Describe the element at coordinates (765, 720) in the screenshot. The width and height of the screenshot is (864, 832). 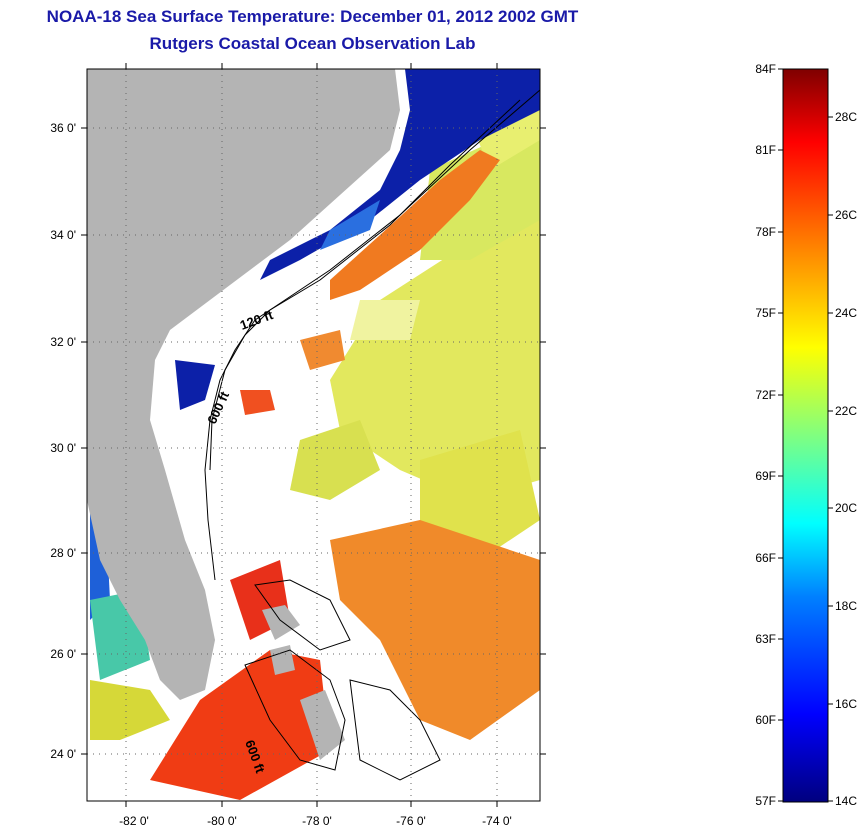
I see `cb-f-60: 60F` at that location.